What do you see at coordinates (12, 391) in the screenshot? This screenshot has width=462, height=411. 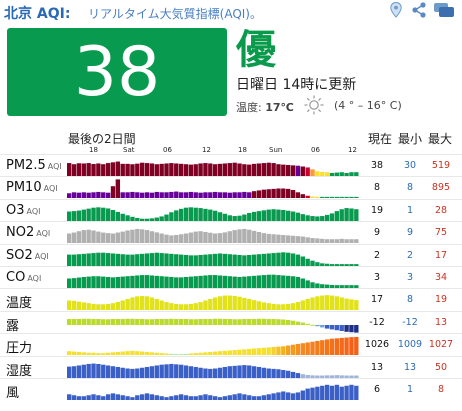 I see `row-label-wind: 風` at bounding box center [12, 391].